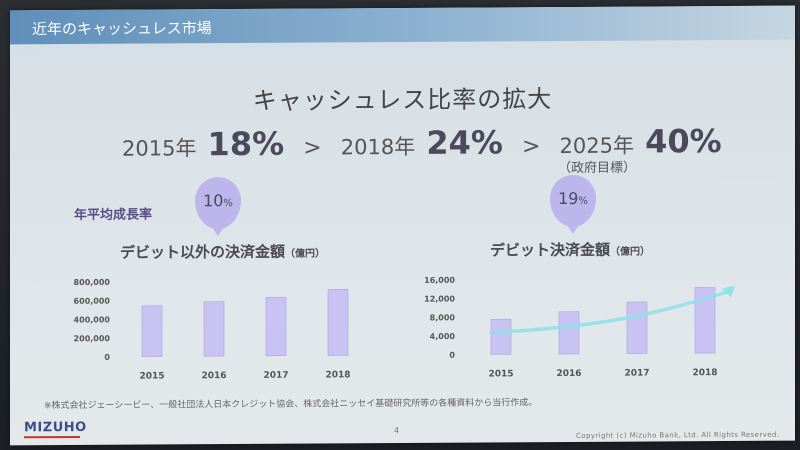  What do you see at coordinates (52, 437) in the screenshot?
I see `logo-underline` at bounding box center [52, 437].